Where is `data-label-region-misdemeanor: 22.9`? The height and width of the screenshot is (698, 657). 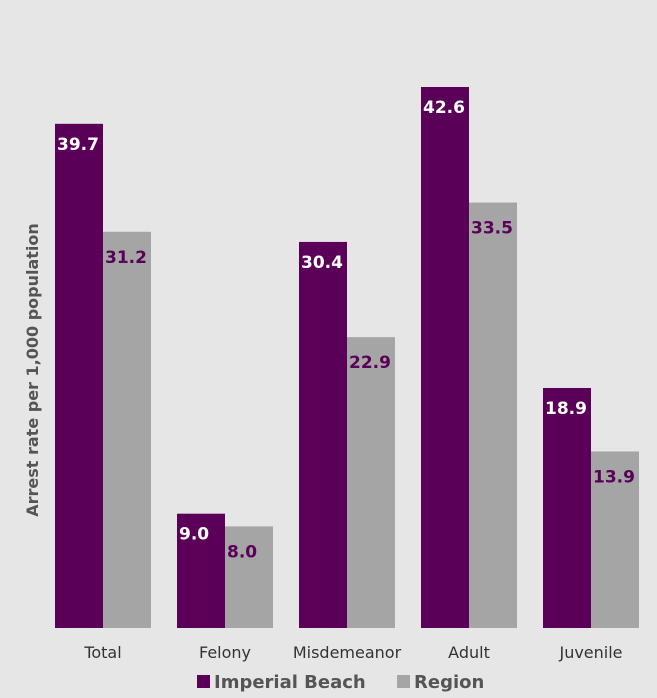
data-label-region-misdemeanor: 22.9 is located at coordinates (370, 363).